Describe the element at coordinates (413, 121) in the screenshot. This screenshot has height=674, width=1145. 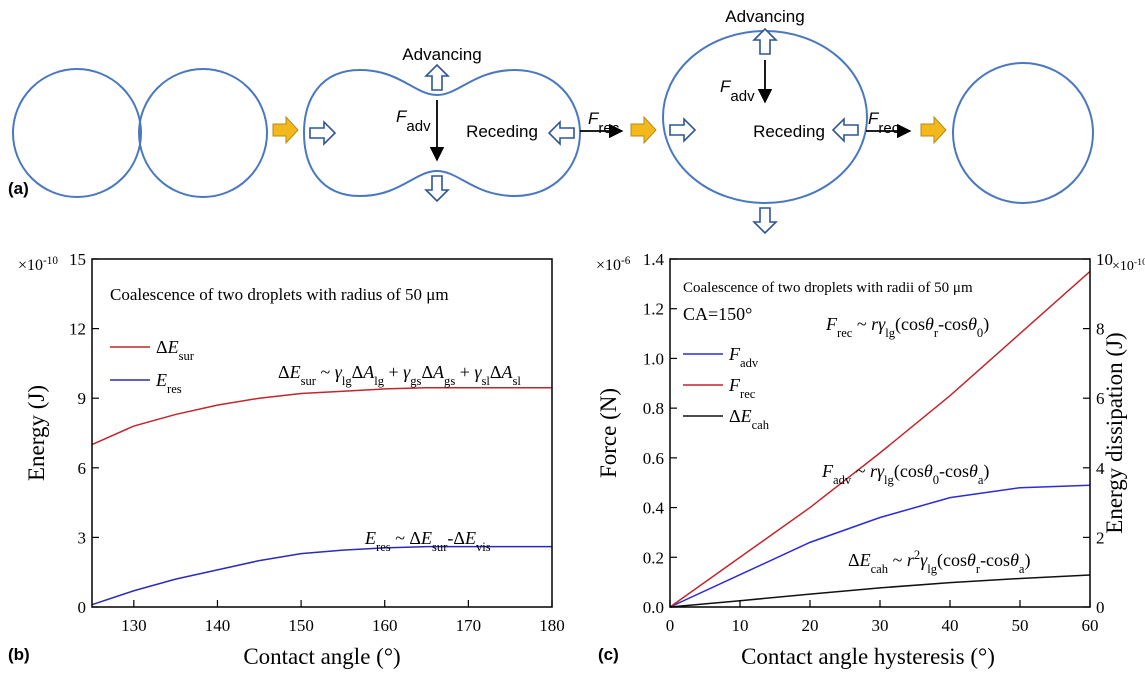
I see `force-label: Fadv` at that location.